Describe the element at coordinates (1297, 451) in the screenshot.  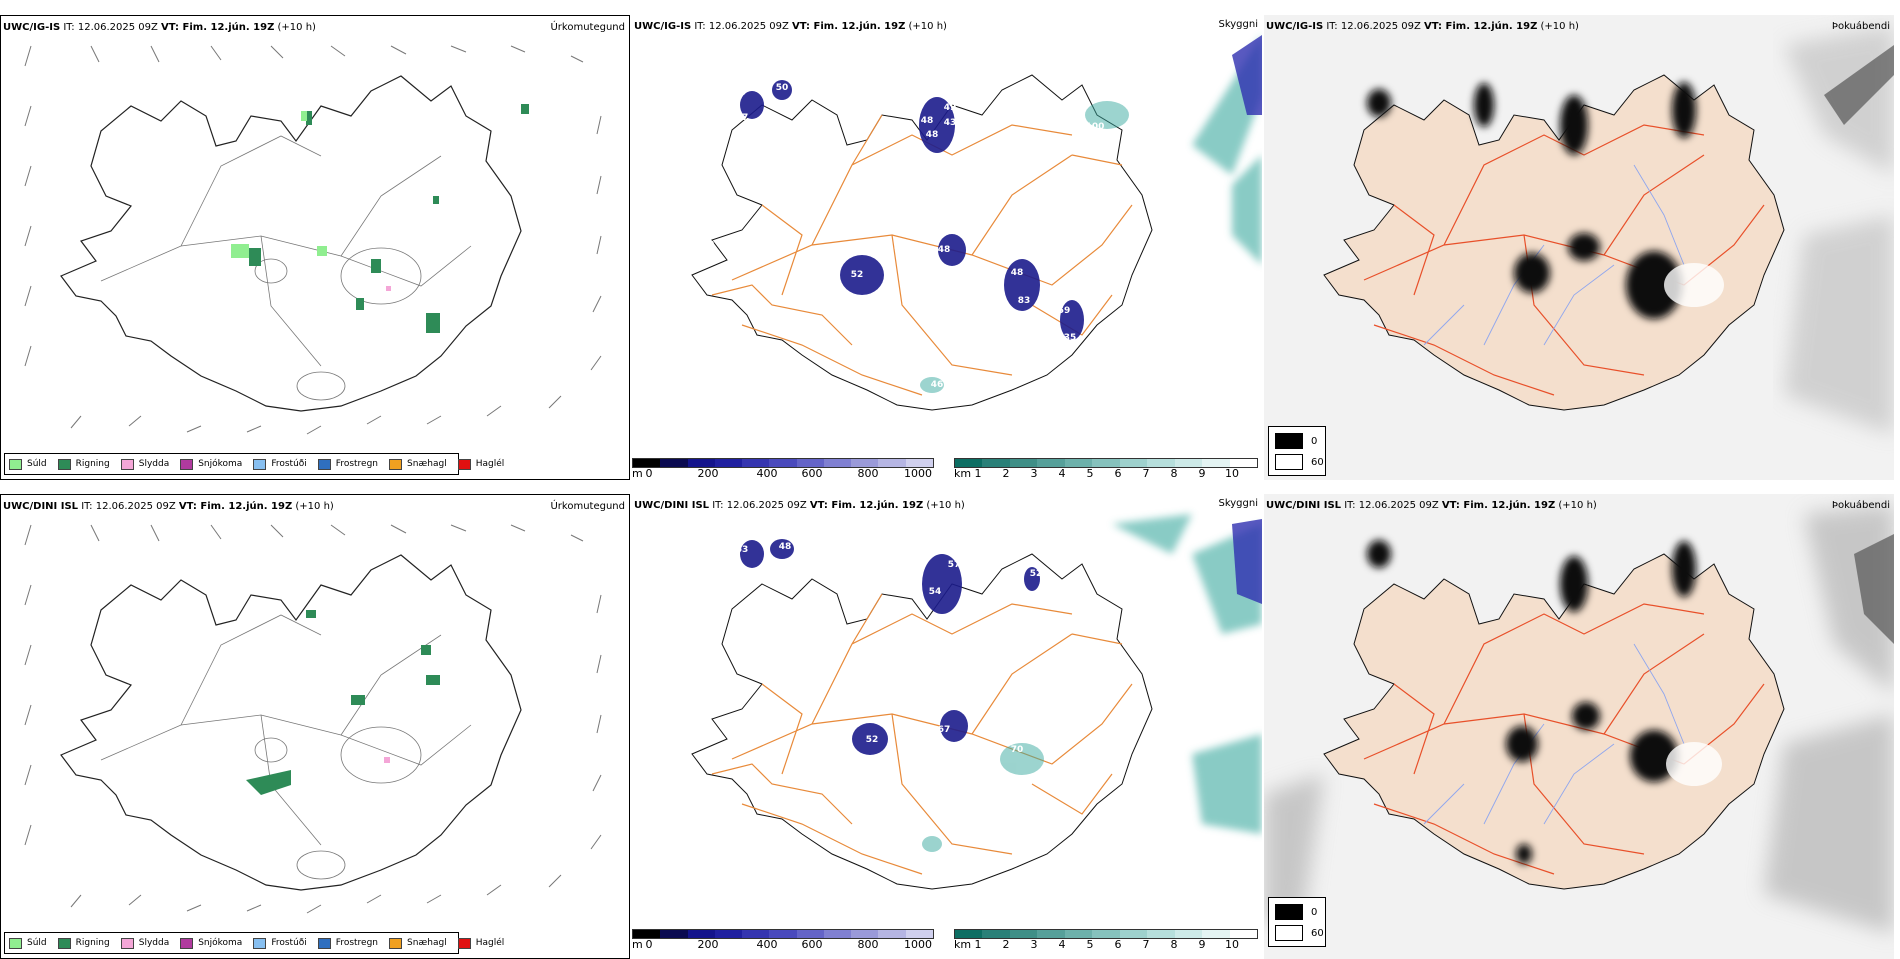
I see `fog-key: 0 60` at that location.